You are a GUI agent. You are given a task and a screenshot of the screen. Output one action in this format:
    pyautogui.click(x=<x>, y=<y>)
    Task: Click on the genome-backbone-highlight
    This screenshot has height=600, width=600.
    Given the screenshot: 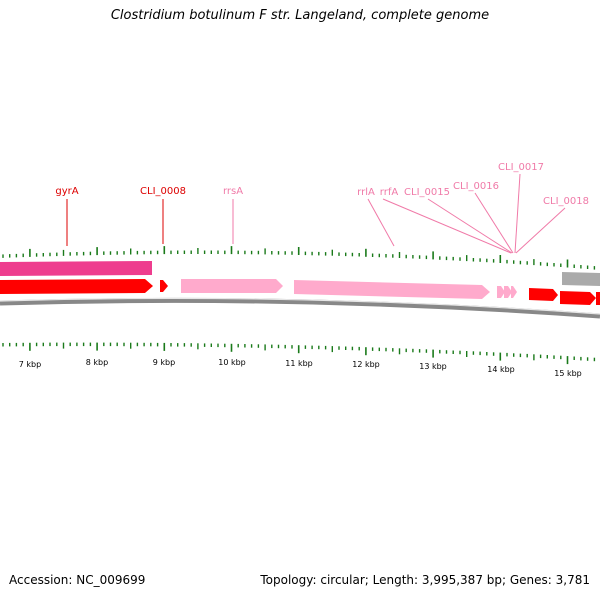 What is the action you would take?
    pyautogui.click(x=300, y=306)
    